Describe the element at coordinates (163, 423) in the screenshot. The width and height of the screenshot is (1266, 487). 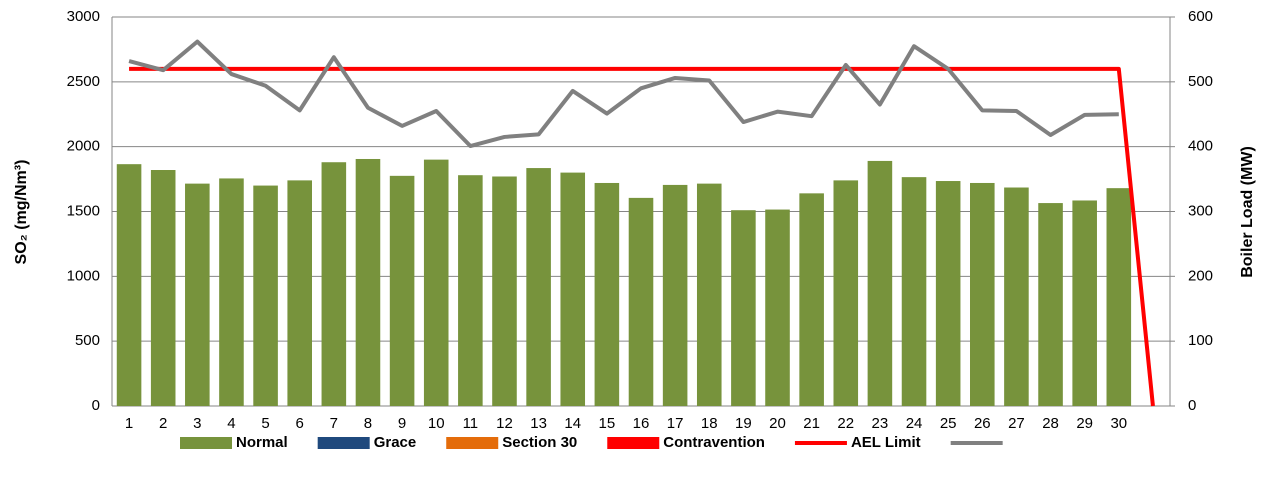
I see `x-tick-label: 2` at that location.